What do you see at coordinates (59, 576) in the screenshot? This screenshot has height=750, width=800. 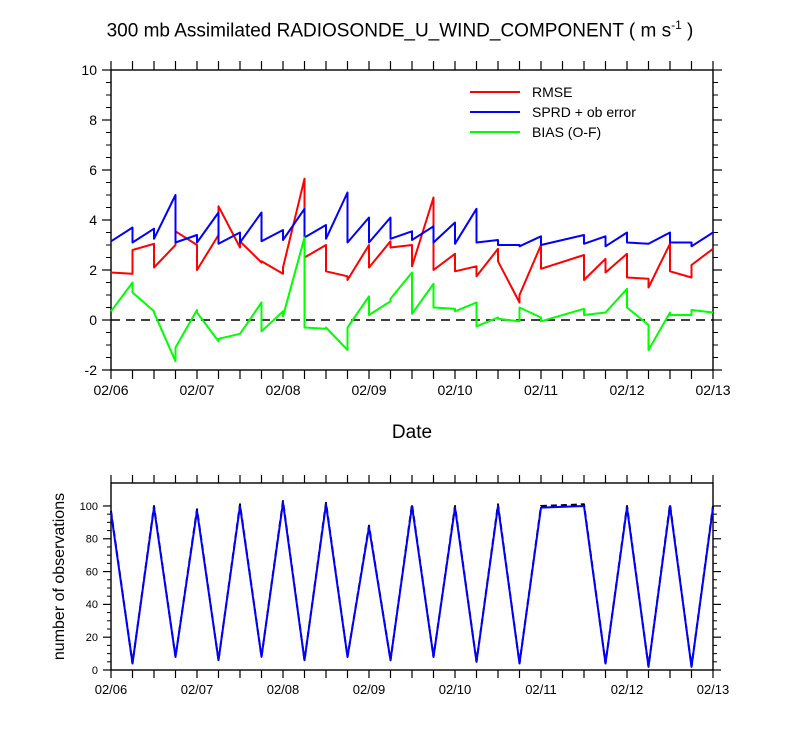 I see `bottom-y-axis-label: number of observations` at bounding box center [59, 576].